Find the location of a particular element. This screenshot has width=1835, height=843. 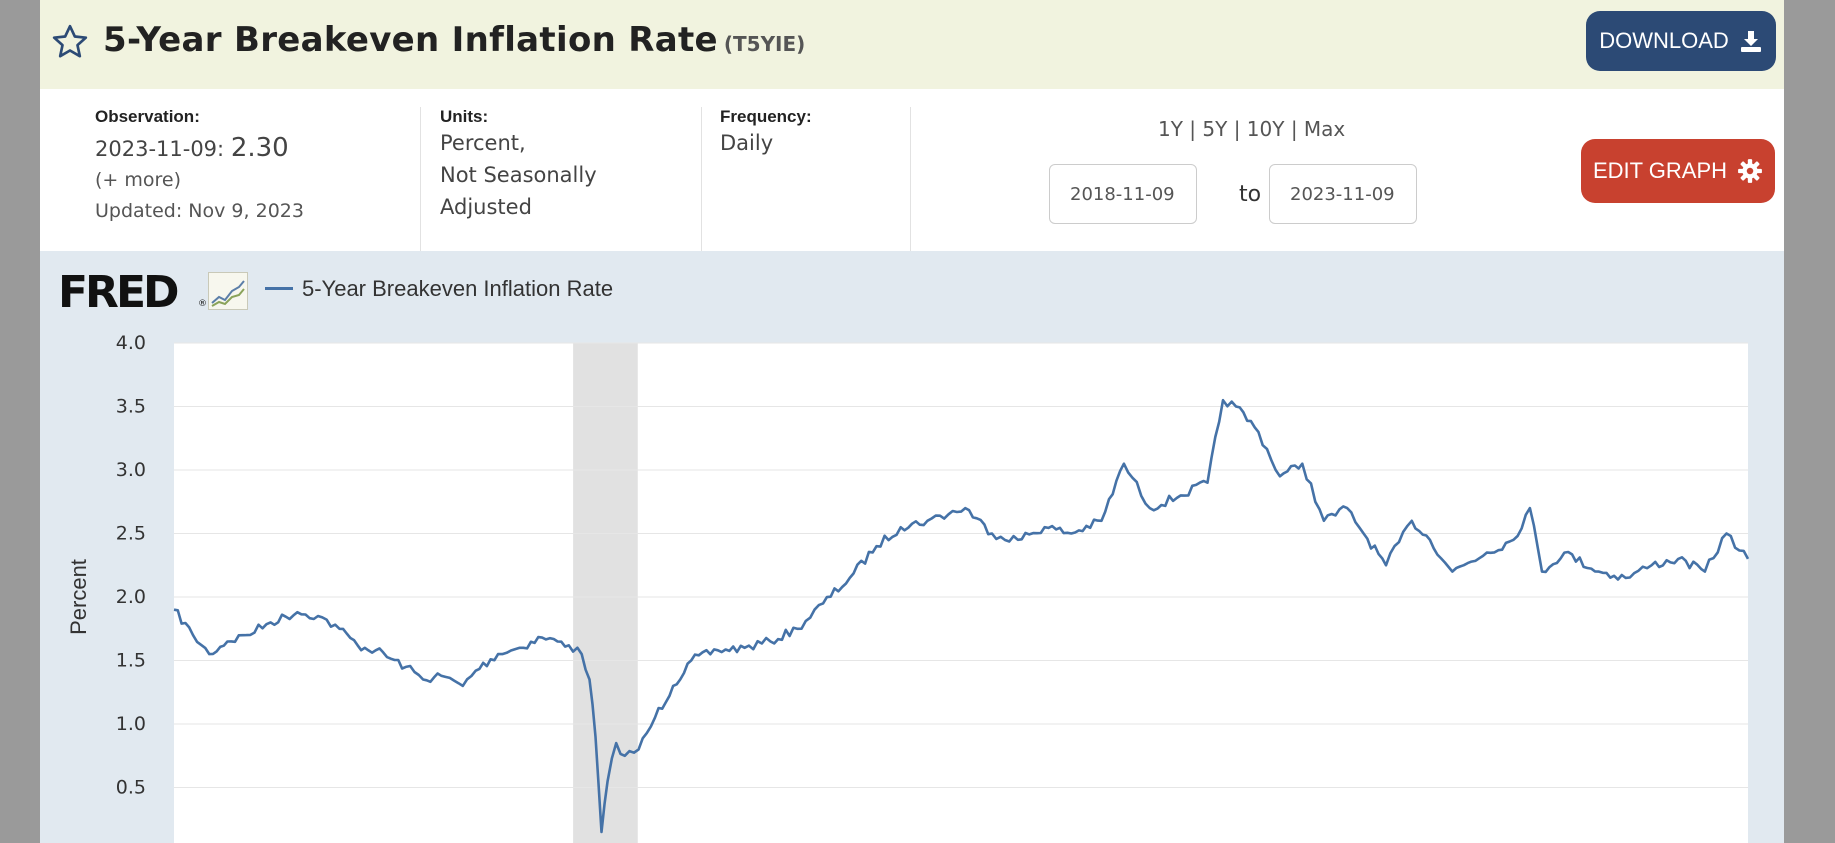

star-icon is located at coordinates (70, 42).